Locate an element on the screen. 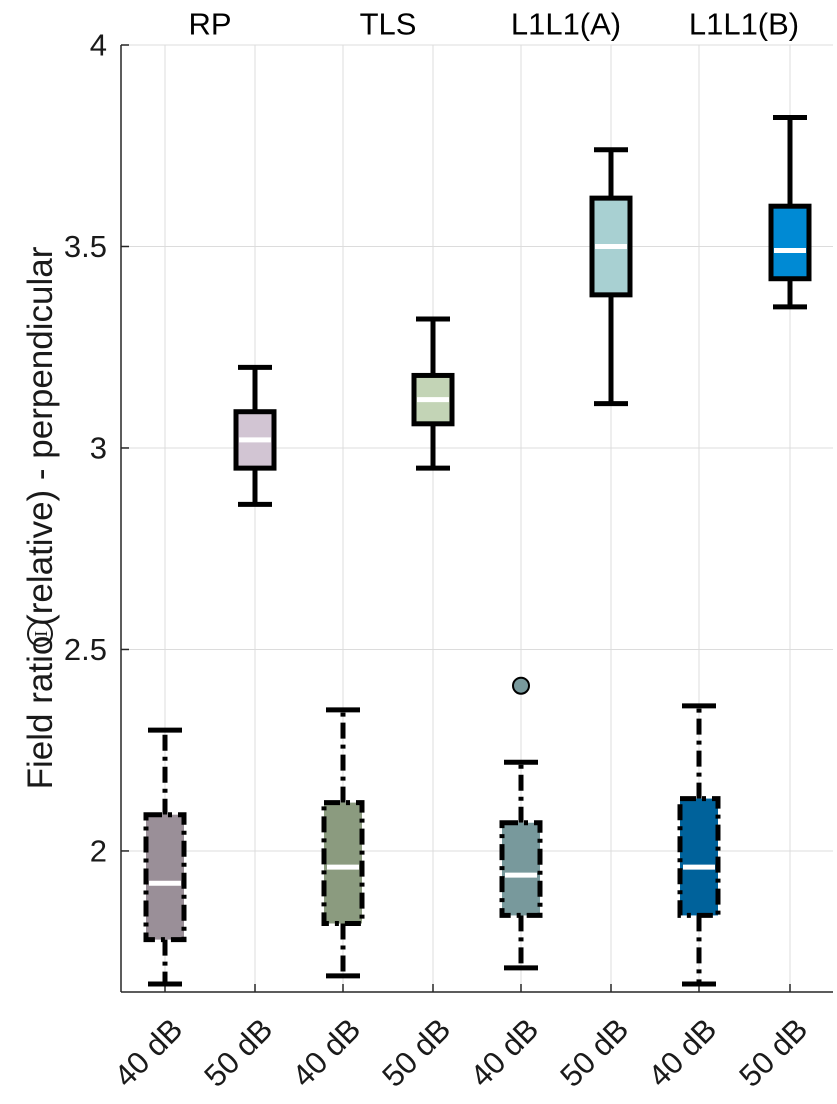  y-axis-label: Field ratio (relative) - perpendicular I is located at coordinates (40, 517).